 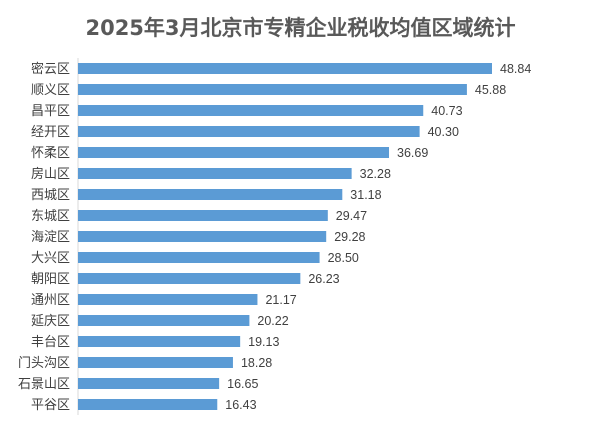 I want to click on value-label: 29.47, so click(x=351, y=216).